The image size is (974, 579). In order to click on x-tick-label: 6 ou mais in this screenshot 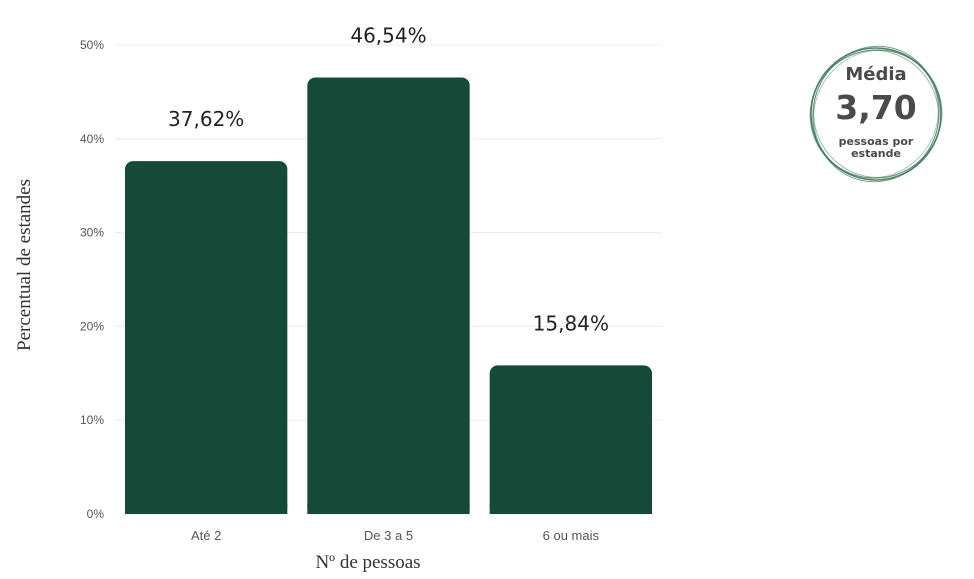, I will do `click(571, 535)`.